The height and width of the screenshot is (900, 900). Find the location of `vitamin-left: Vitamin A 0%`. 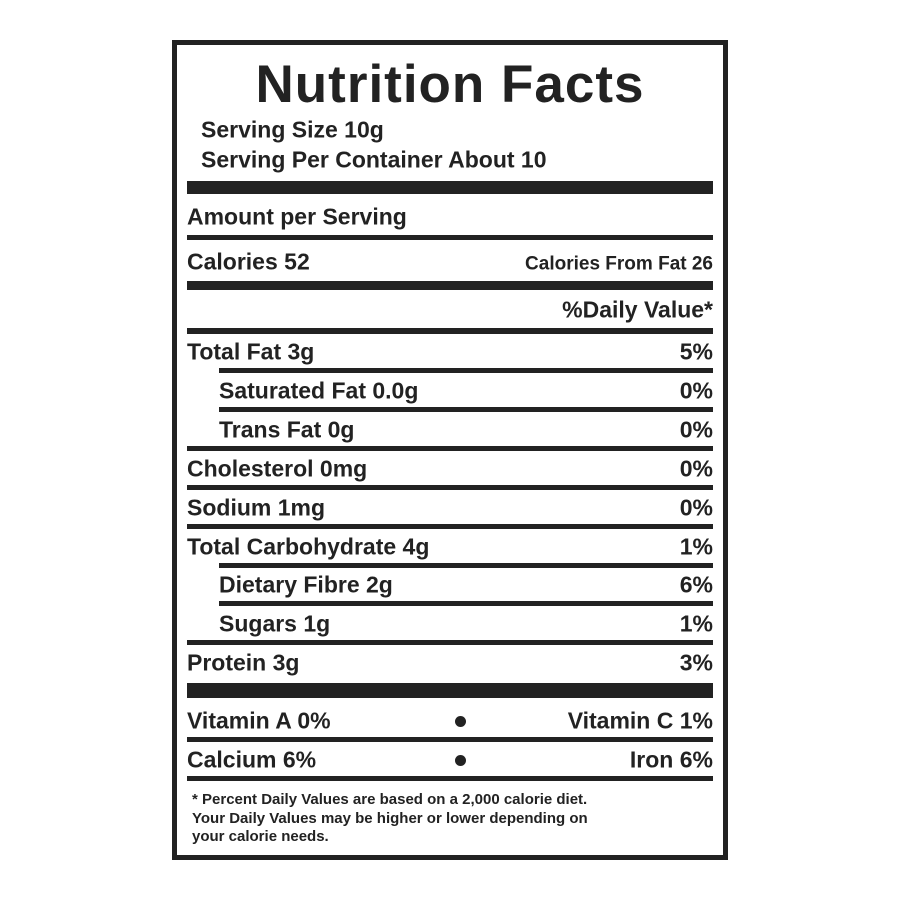

vitamin-left: Vitamin A 0% is located at coordinates (259, 720).